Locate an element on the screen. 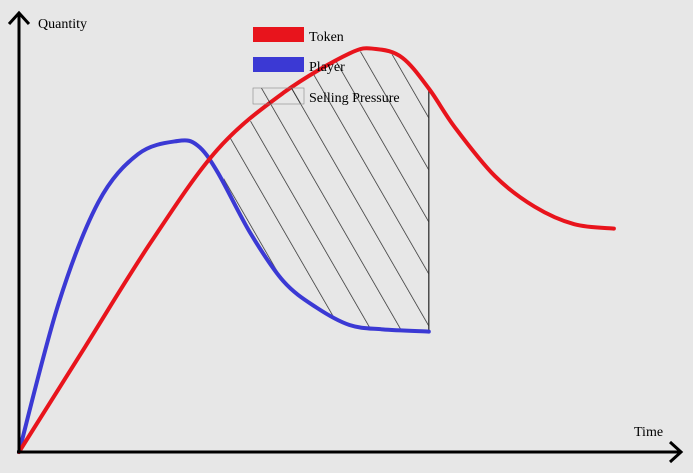 The image size is (693, 473). legend-swatch-selling-pressure is located at coordinates (278, 96).